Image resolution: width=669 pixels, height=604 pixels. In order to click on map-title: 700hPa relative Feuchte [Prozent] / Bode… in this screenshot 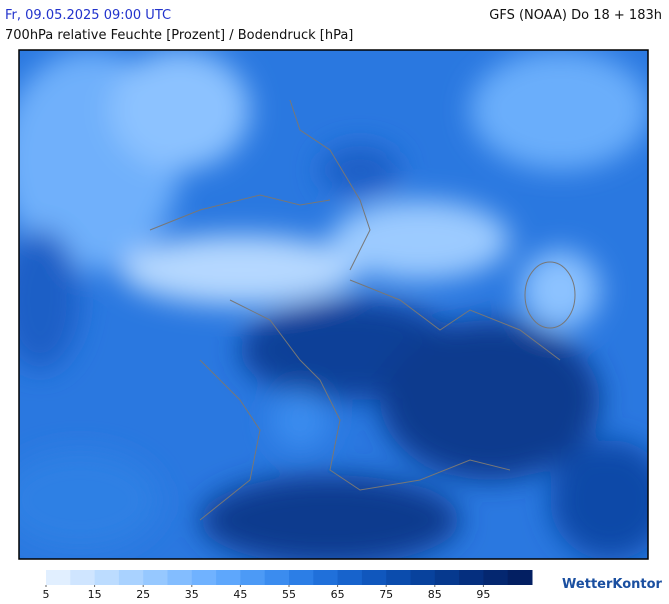, I will do `click(179, 35)`.